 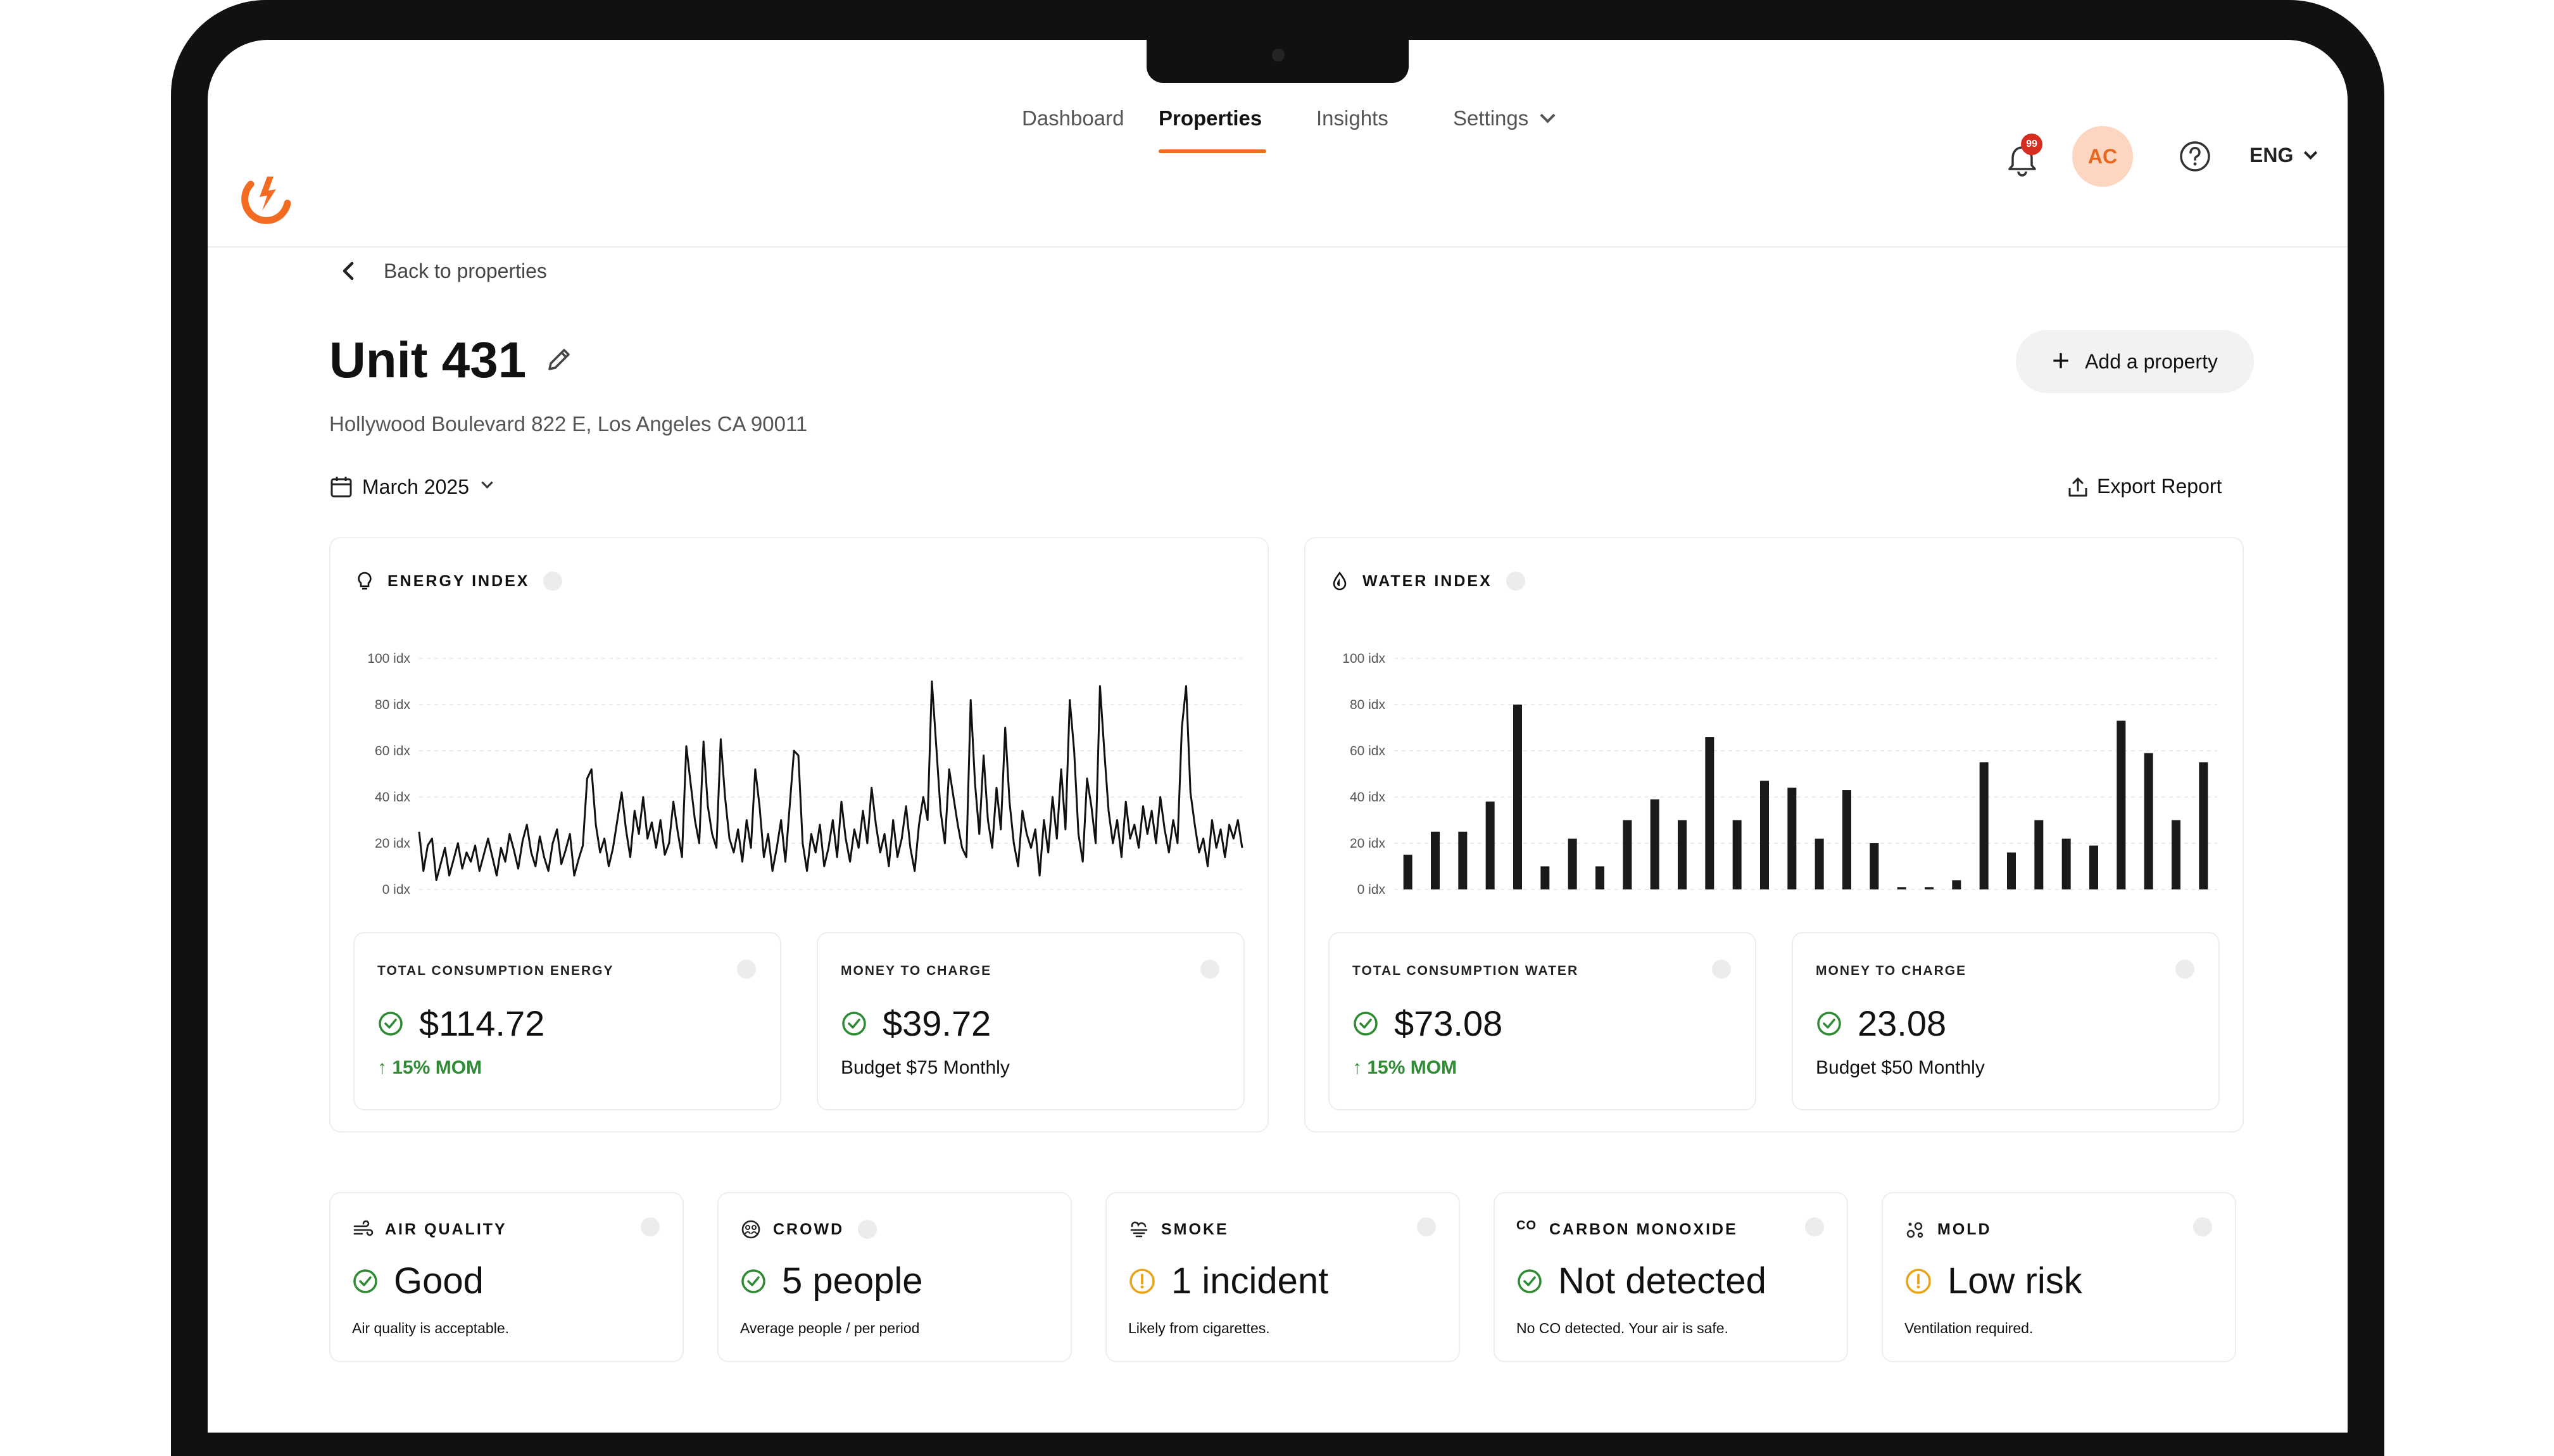 I want to click on sensor-title: SMOKE, so click(x=1195, y=1229).